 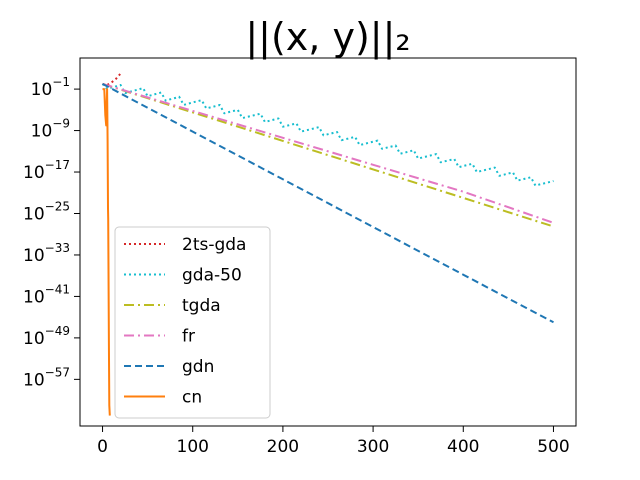 I want to click on x-tick-label: 300, so click(x=373, y=447).